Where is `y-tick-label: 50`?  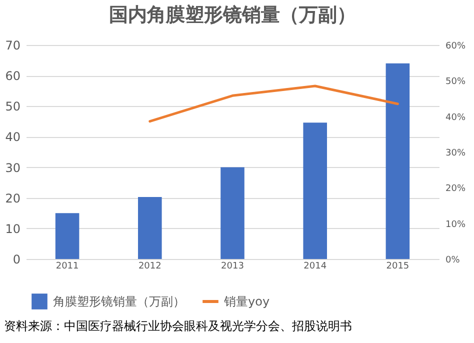
y-tick-label: 50 is located at coordinates (12, 107).